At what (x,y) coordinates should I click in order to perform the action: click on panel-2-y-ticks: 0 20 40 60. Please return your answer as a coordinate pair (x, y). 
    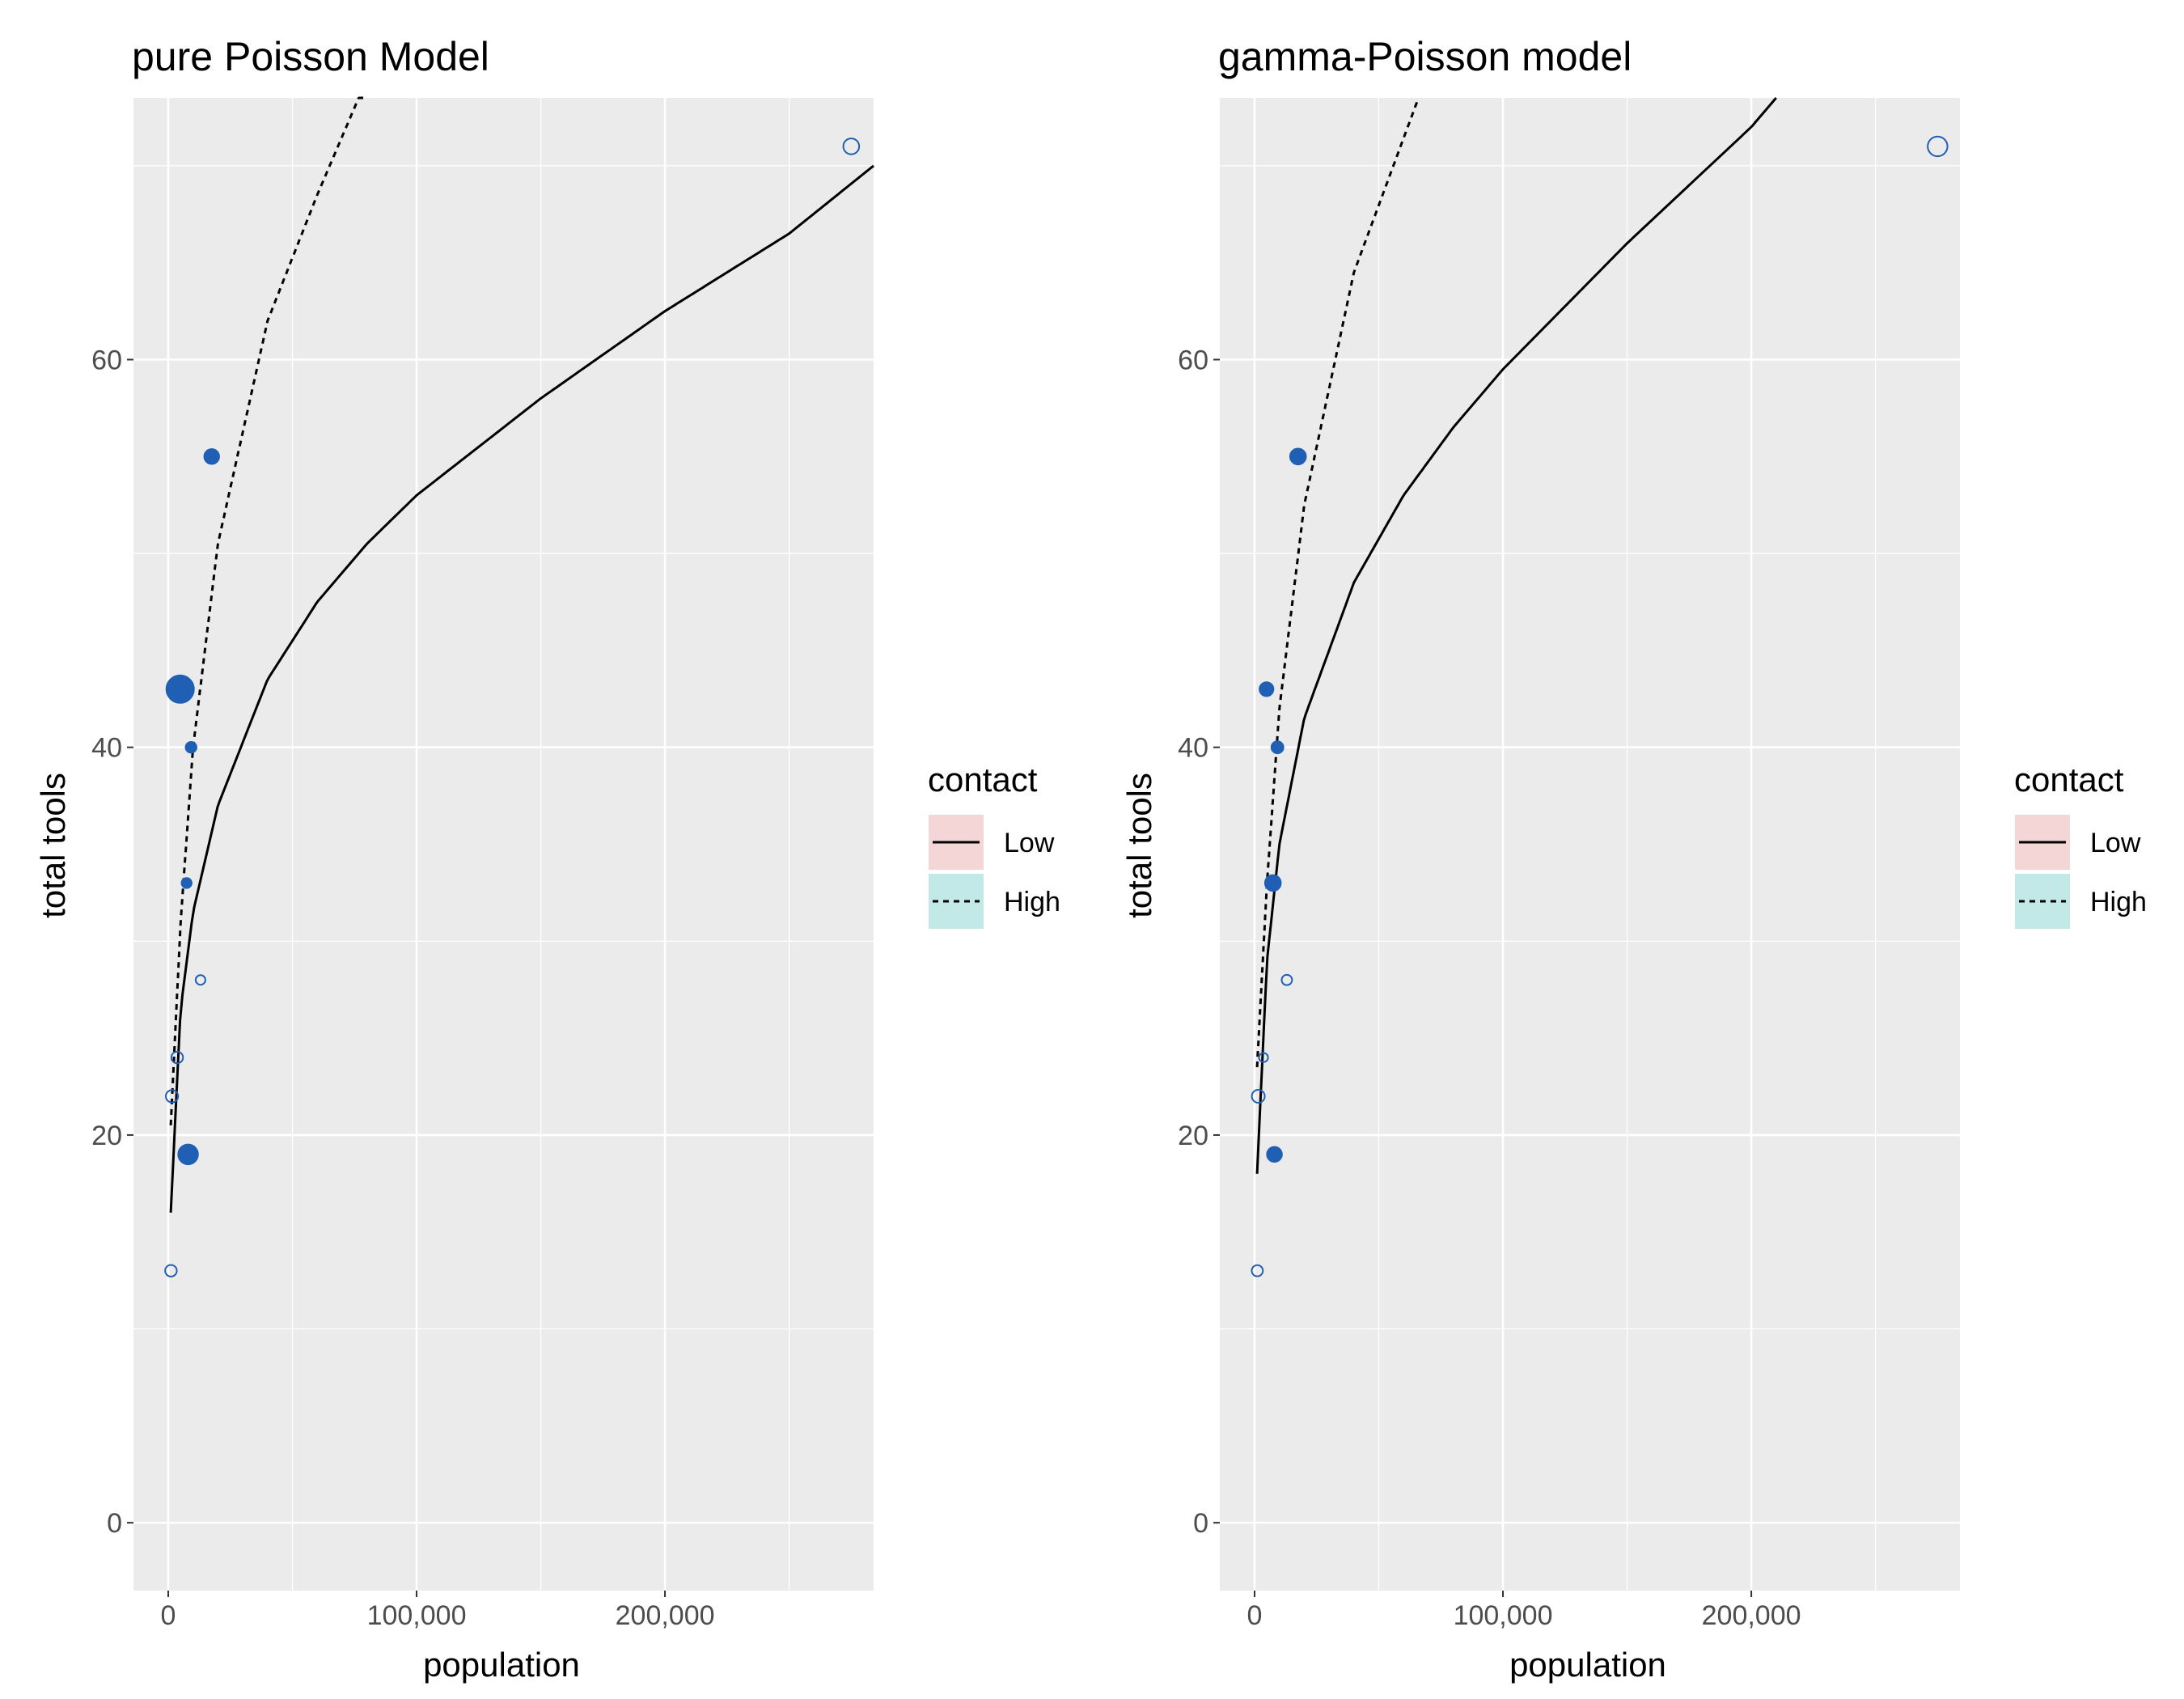
    Looking at the image, I should click on (1199, 942).